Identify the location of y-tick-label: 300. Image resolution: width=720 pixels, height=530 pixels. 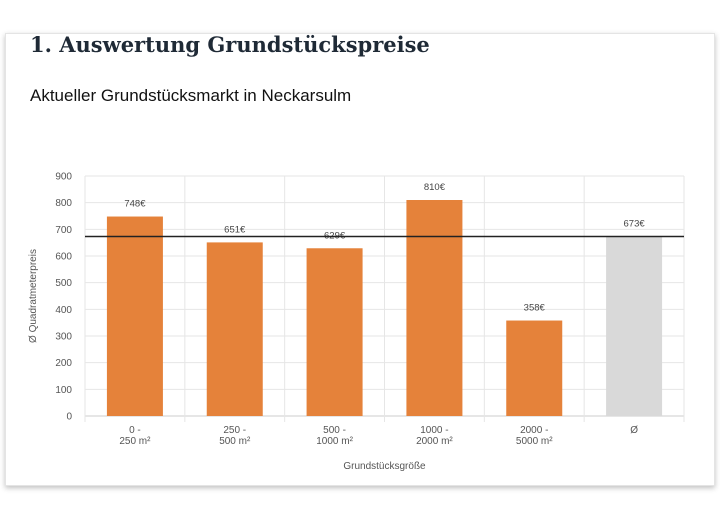
(63, 337).